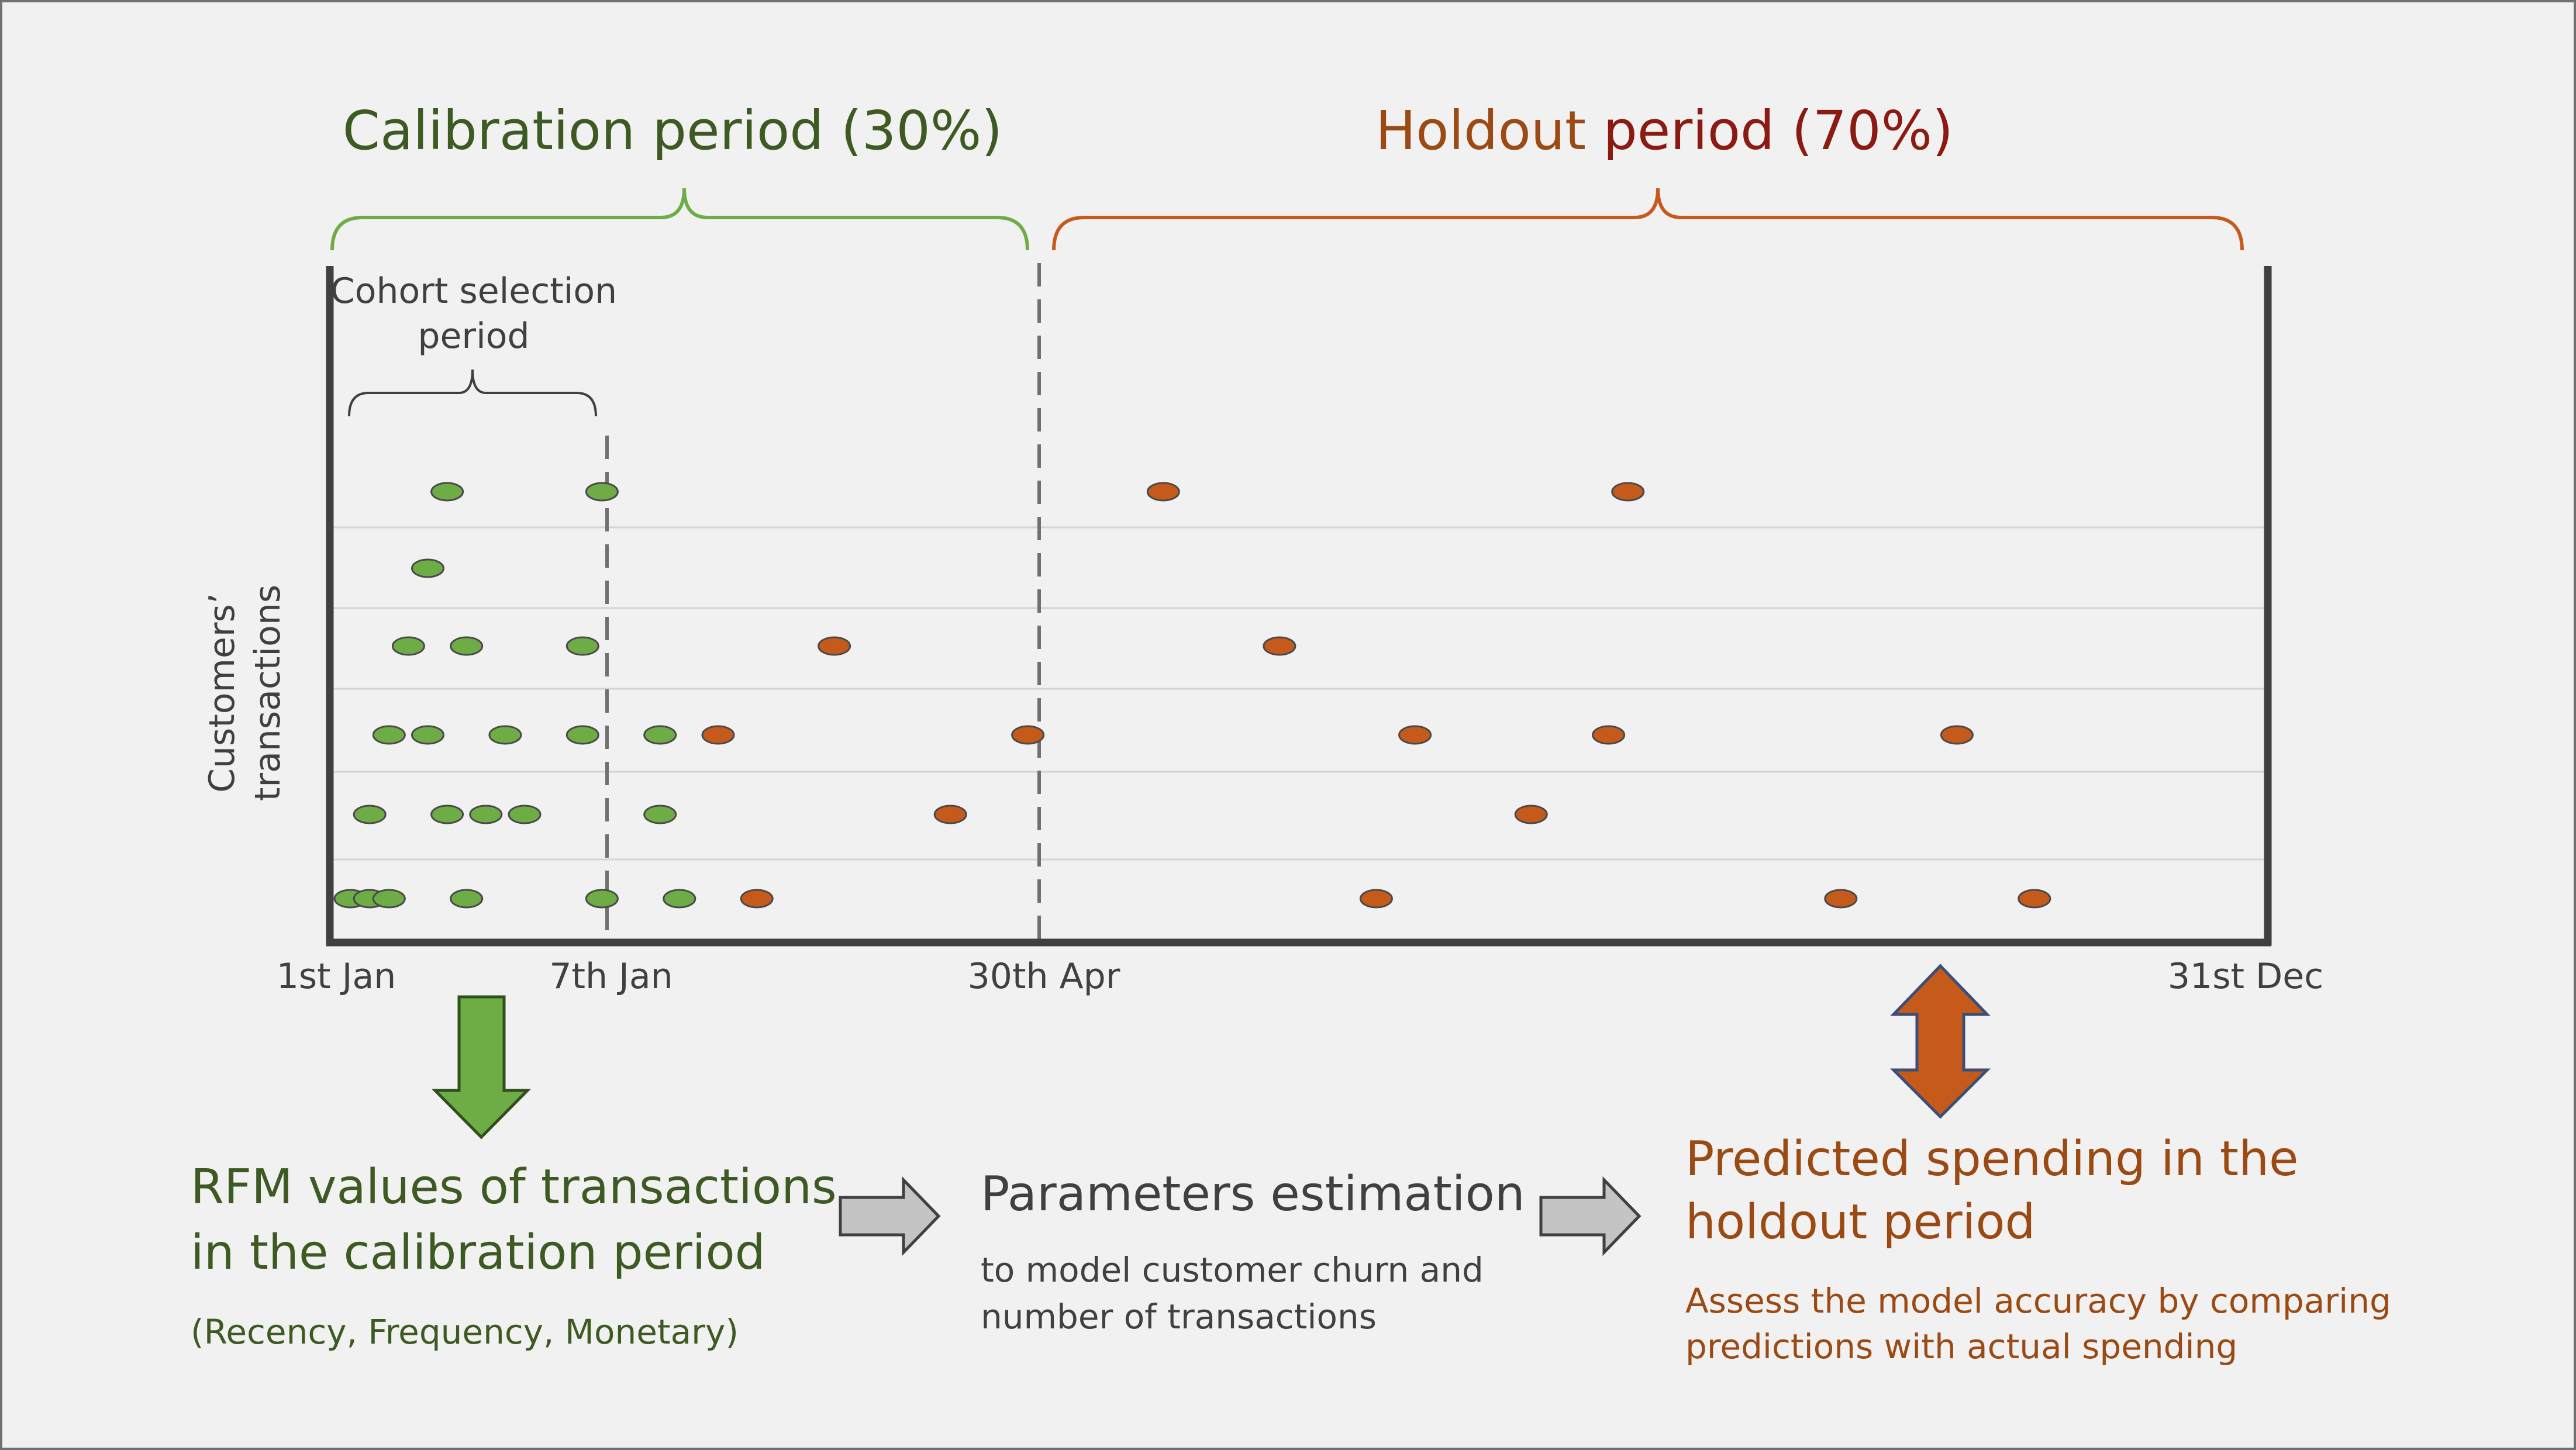 Image resolution: width=2576 pixels, height=1450 pixels. Describe the element at coordinates (611, 977) in the screenshot. I see `x-tick-label: 7th Jan` at that location.